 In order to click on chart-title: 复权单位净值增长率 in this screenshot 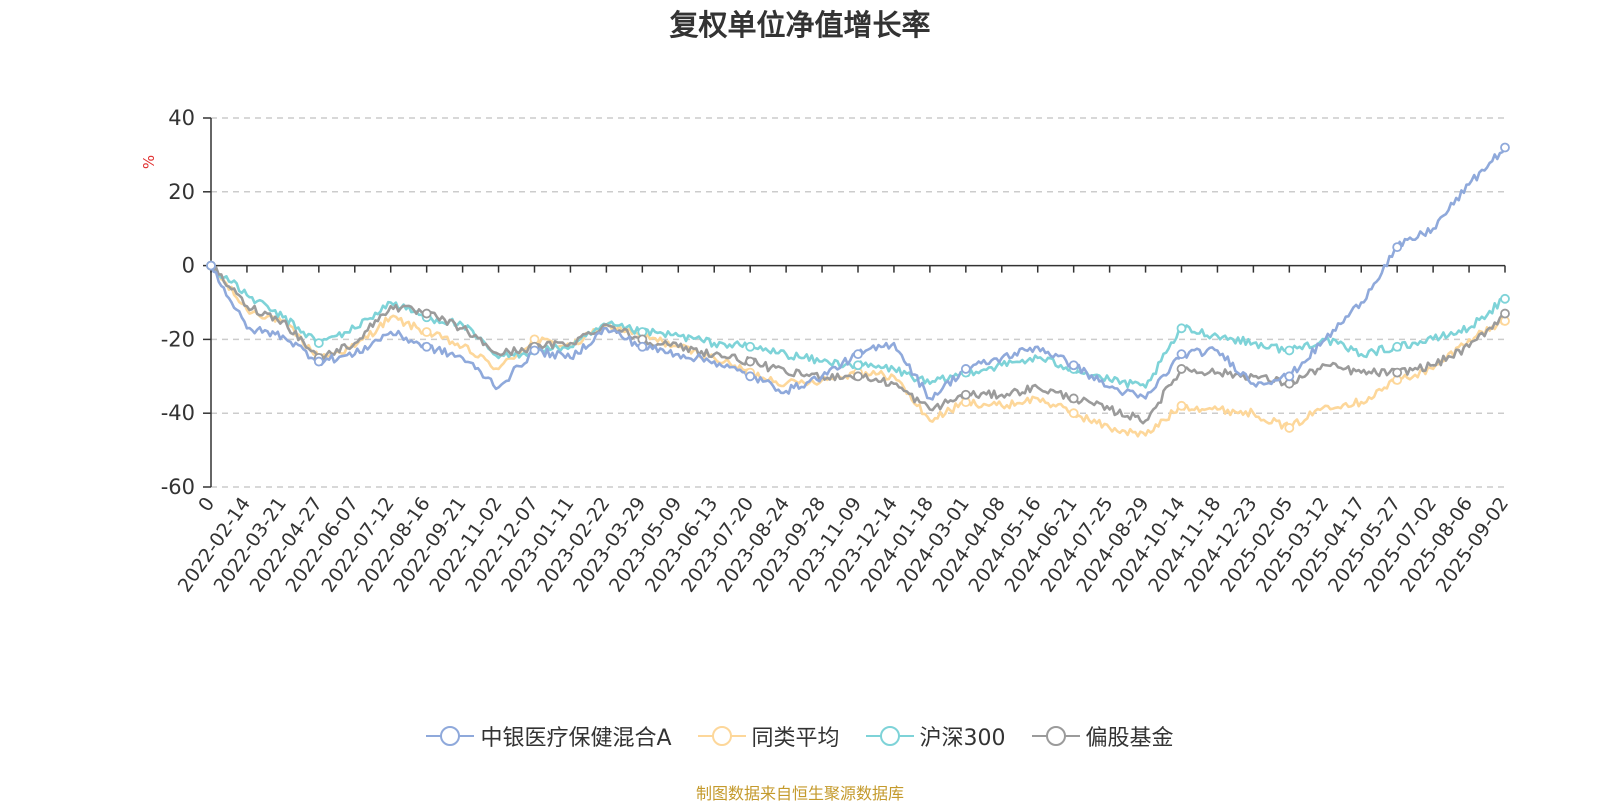, I will do `click(800, 25)`.